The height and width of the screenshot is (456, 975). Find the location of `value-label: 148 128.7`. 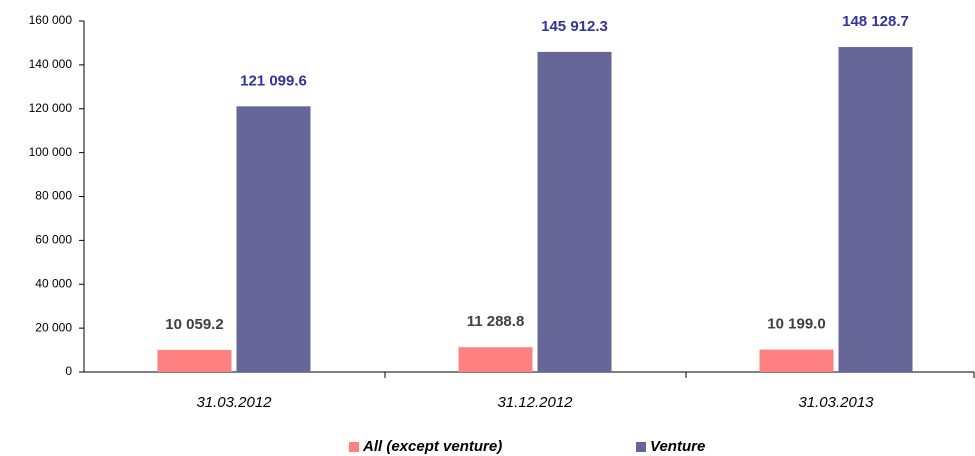

value-label: 148 128.7 is located at coordinates (875, 21).